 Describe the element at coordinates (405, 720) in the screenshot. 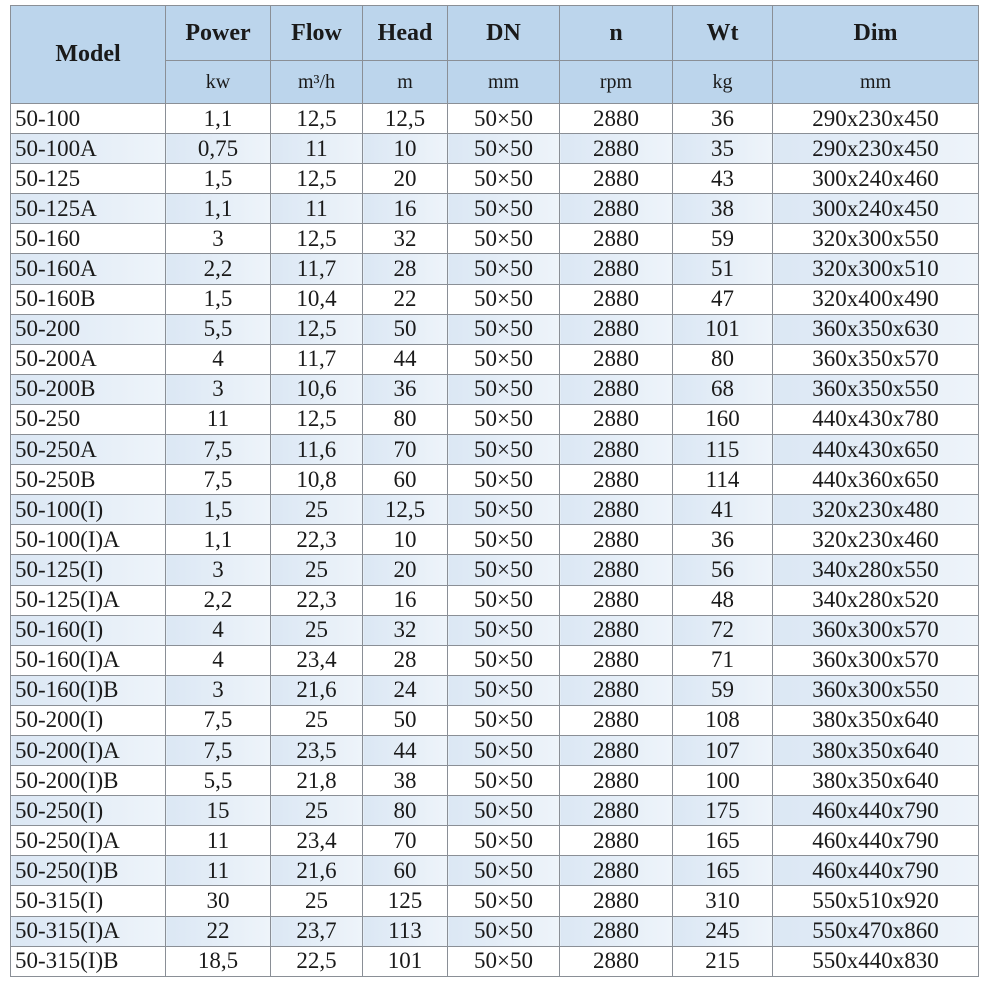

I see `cell-head: 50` at that location.